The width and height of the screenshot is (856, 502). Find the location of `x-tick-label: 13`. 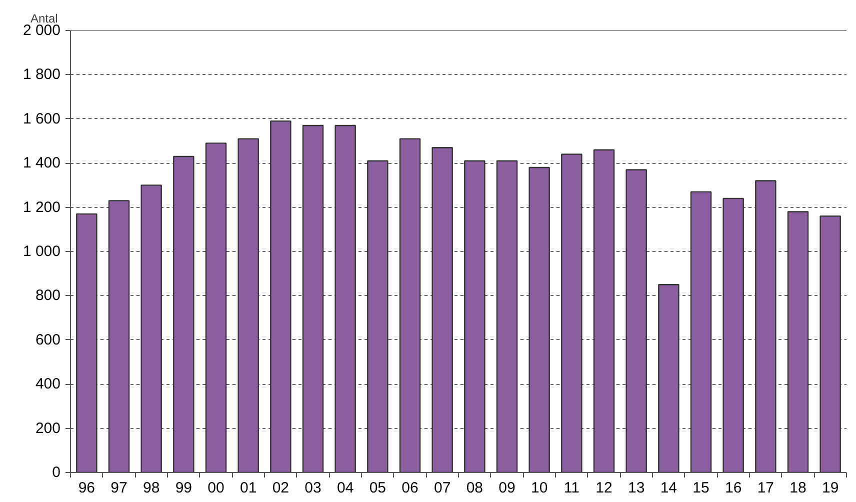

x-tick-label: 13 is located at coordinates (636, 488).